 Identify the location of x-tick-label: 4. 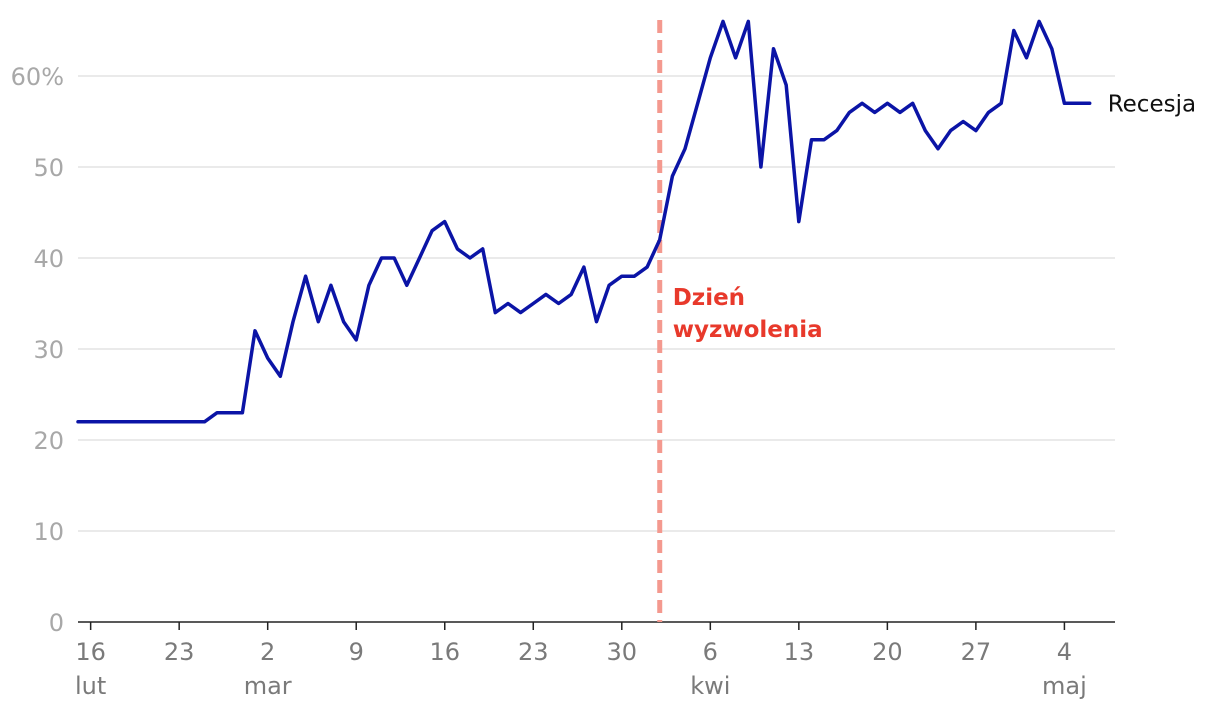
(1064, 652).